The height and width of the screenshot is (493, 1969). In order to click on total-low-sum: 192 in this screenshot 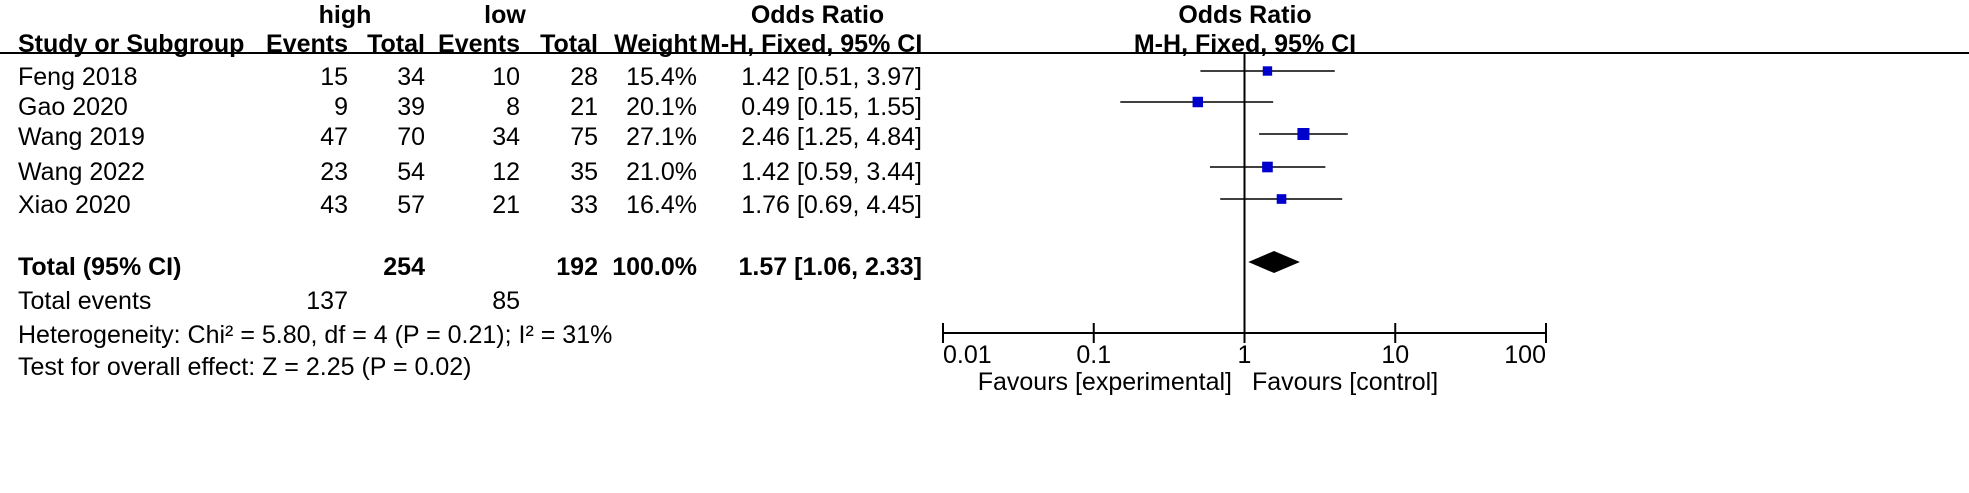, I will do `click(577, 267)`.